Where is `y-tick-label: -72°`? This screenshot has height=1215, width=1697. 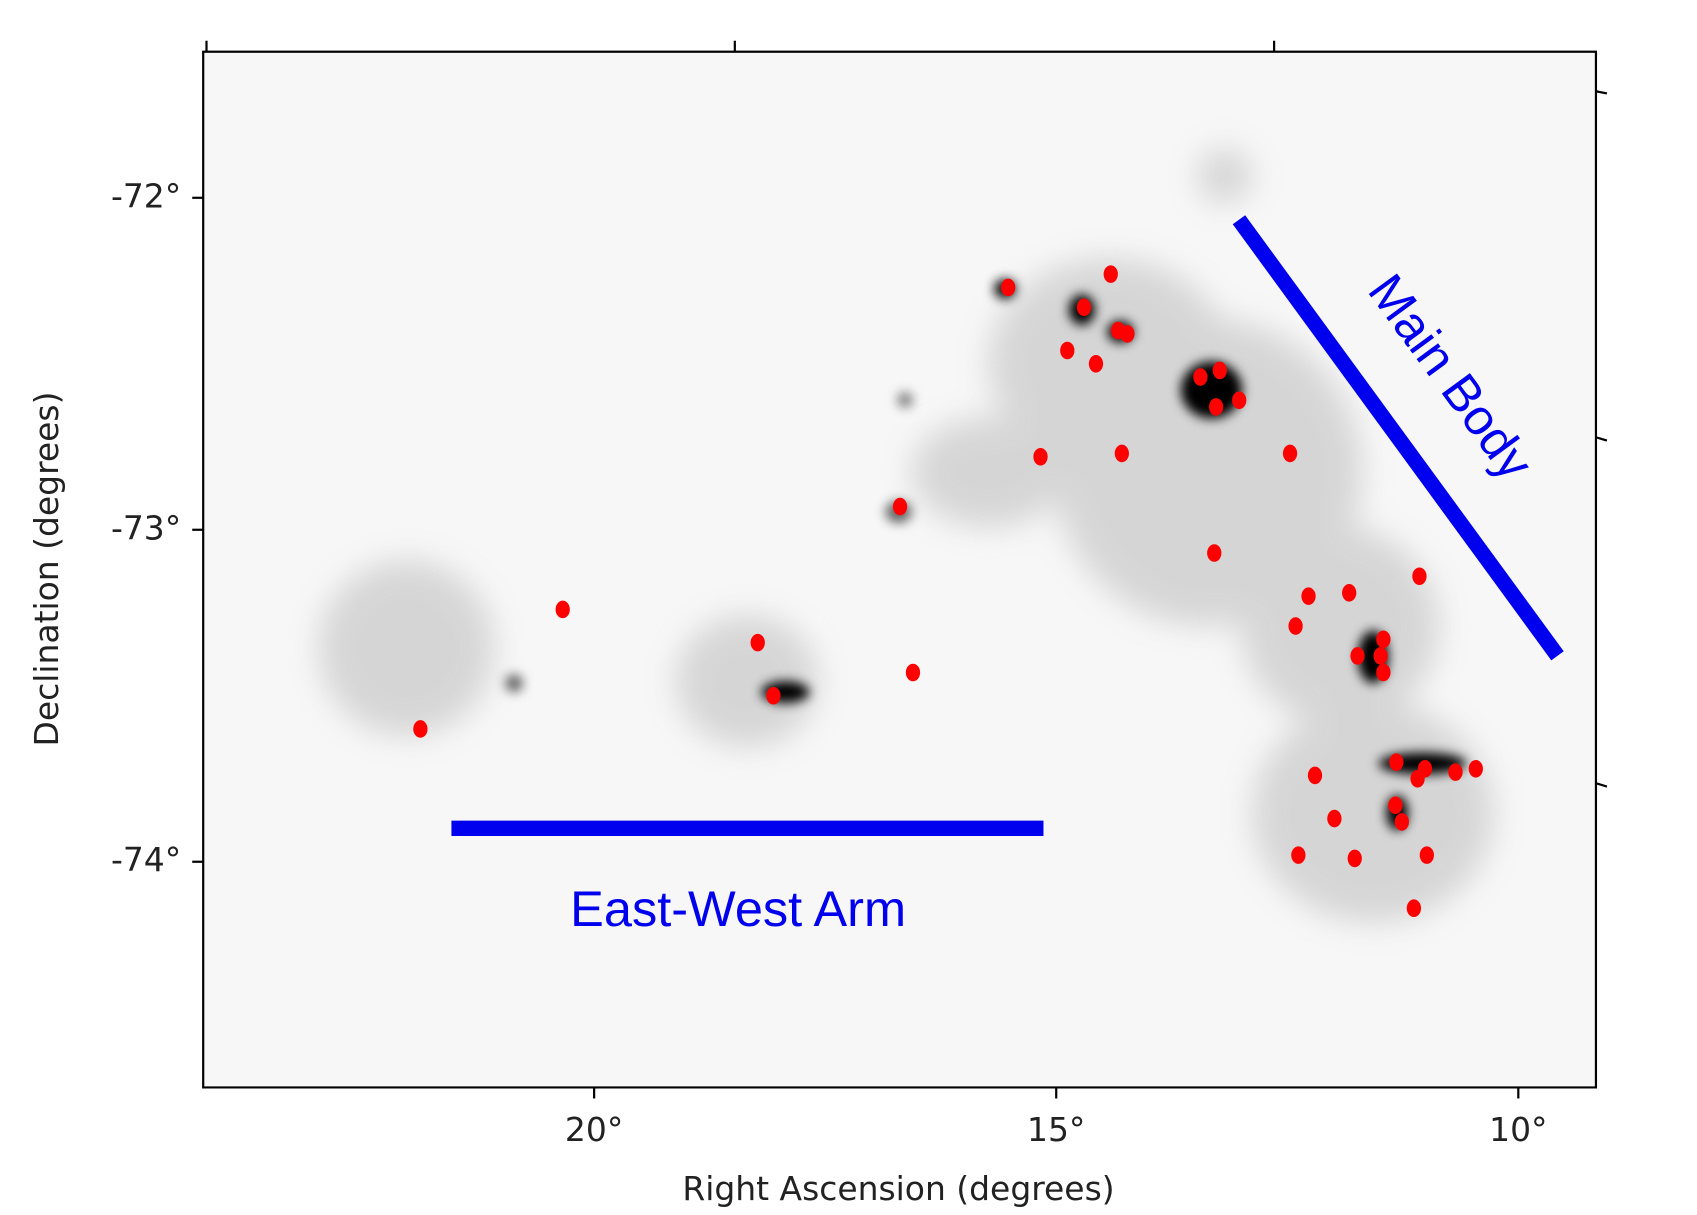 y-tick-label: -72° is located at coordinates (146, 195).